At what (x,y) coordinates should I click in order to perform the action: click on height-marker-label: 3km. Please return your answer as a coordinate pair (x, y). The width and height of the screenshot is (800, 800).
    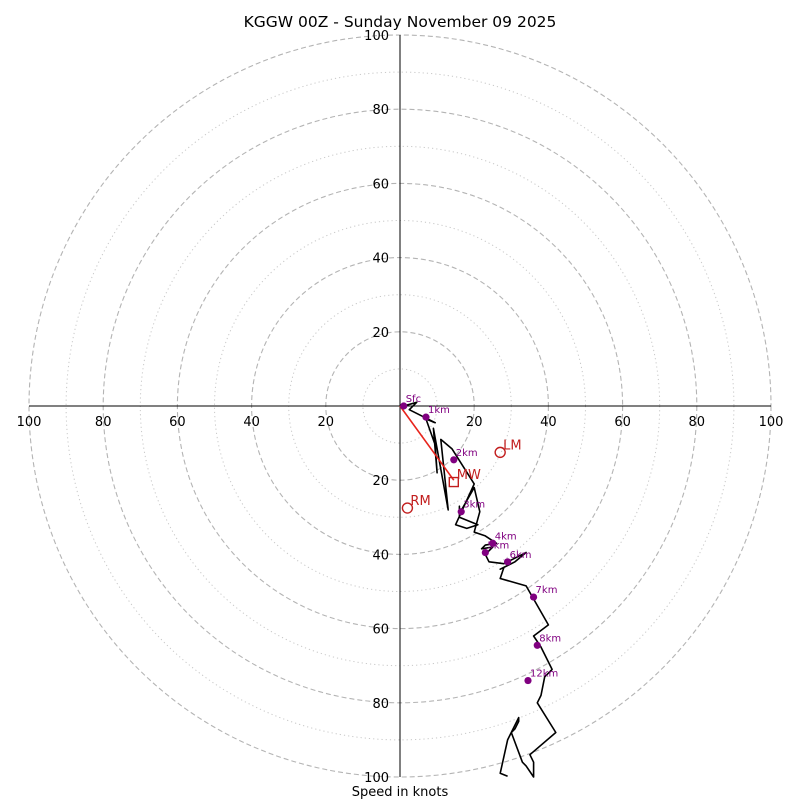
    Looking at the image, I should click on (474, 505).